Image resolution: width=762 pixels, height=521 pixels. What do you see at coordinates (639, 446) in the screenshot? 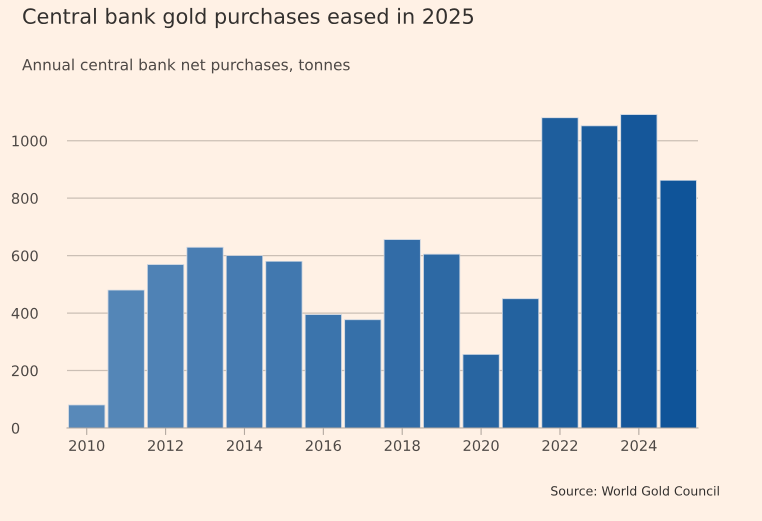
I see `x-tick-label: 2024` at bounding box center [639, 446].